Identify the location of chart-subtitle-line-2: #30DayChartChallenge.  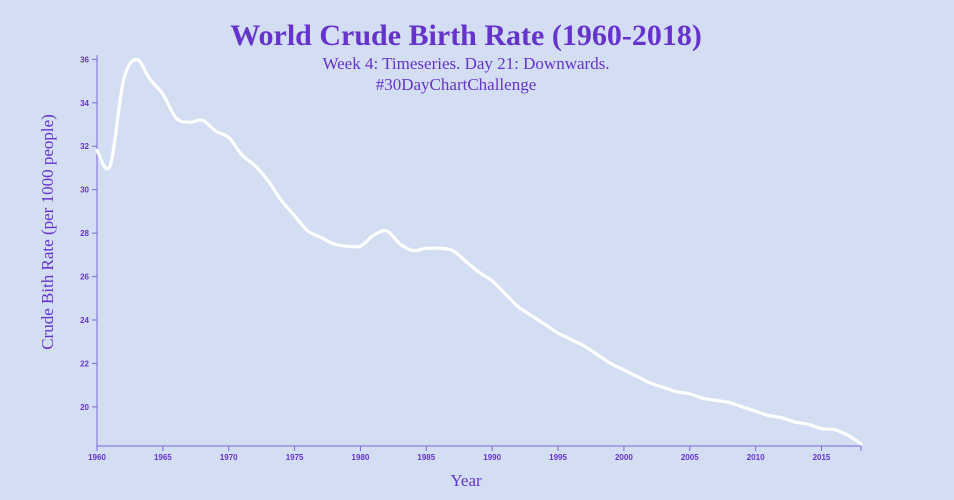
(456, 84).